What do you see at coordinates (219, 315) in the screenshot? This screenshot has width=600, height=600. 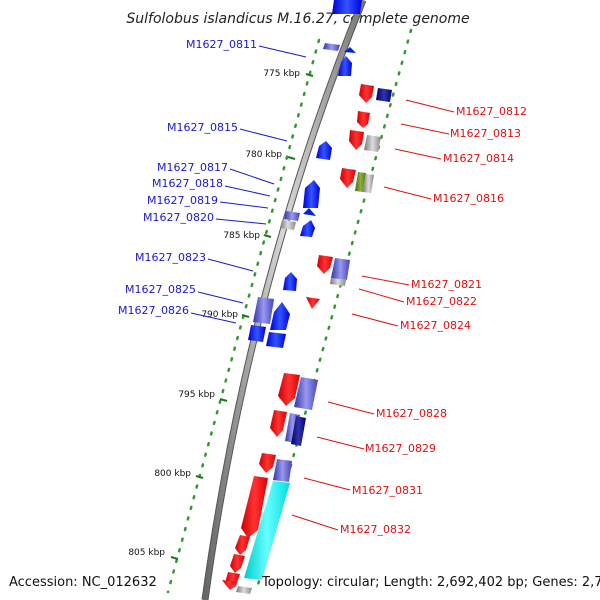 I see `scale-label-790: 790 kbp` at bounding box center [219, 315].